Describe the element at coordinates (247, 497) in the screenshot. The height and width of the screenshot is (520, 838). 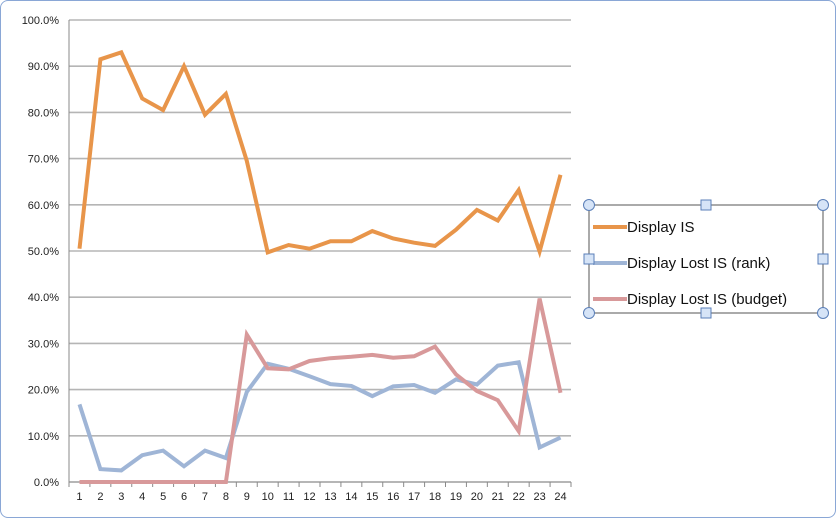
I see `x-tick-label: 9` at that location.